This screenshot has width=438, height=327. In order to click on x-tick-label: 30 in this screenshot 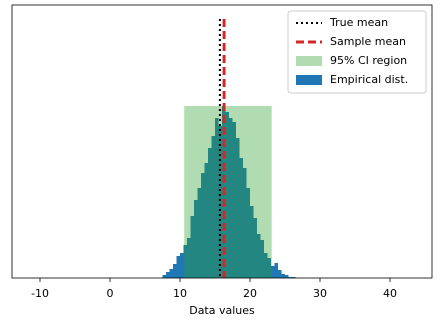, I will do `click(320, 293)`.